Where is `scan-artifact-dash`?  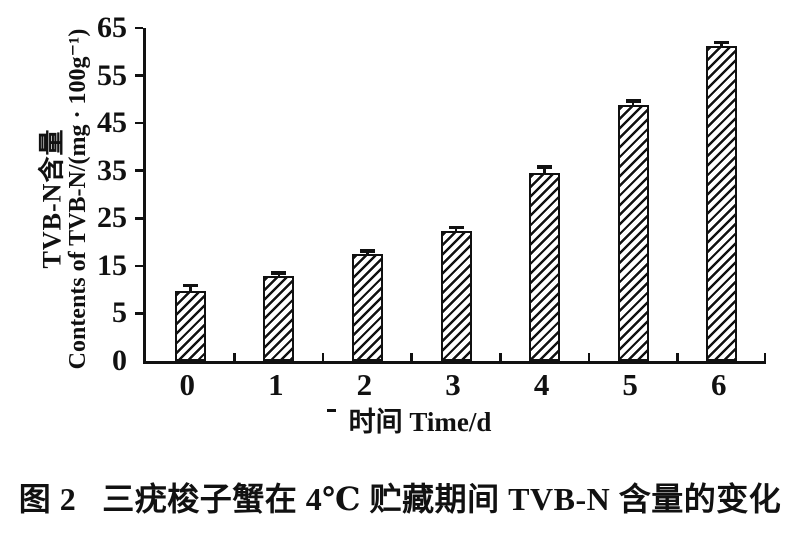
scan-artifact-dash is located at coordinates (331, 410).